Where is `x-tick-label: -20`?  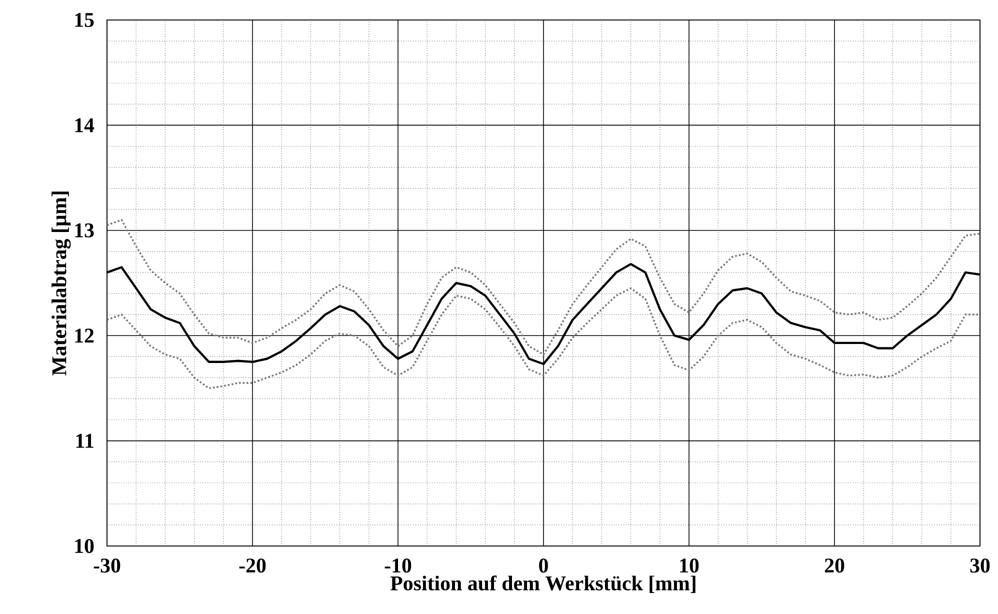
x-tick-label: -20 is located at coordinates (252, 565).